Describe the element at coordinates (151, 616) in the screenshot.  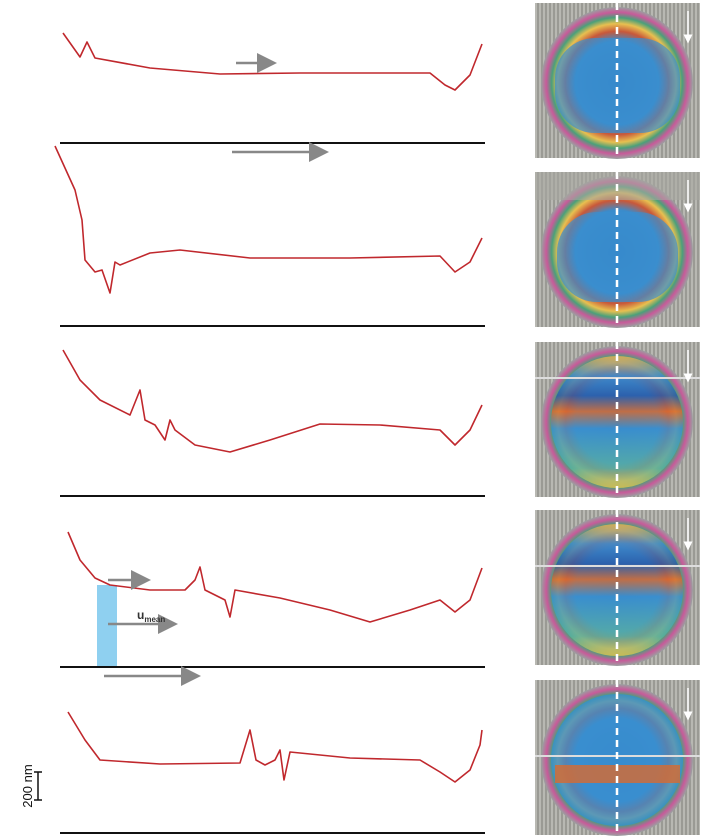
I see `velocity-label: umean` at that location.